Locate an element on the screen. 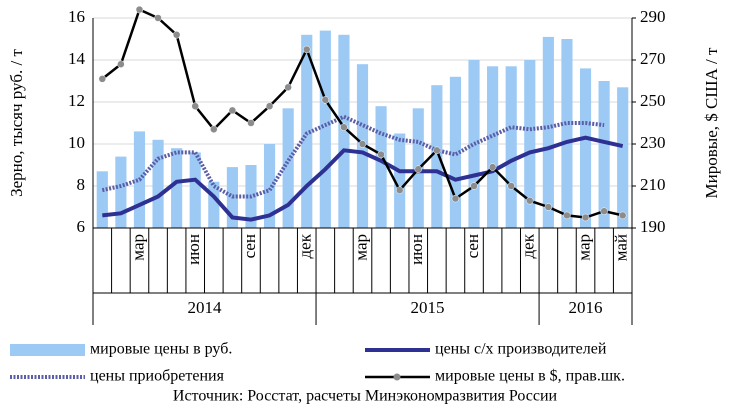 The height and width of the screenshot is (407, 731). y-tick-label: 12 is located at coordinates (76, 100).